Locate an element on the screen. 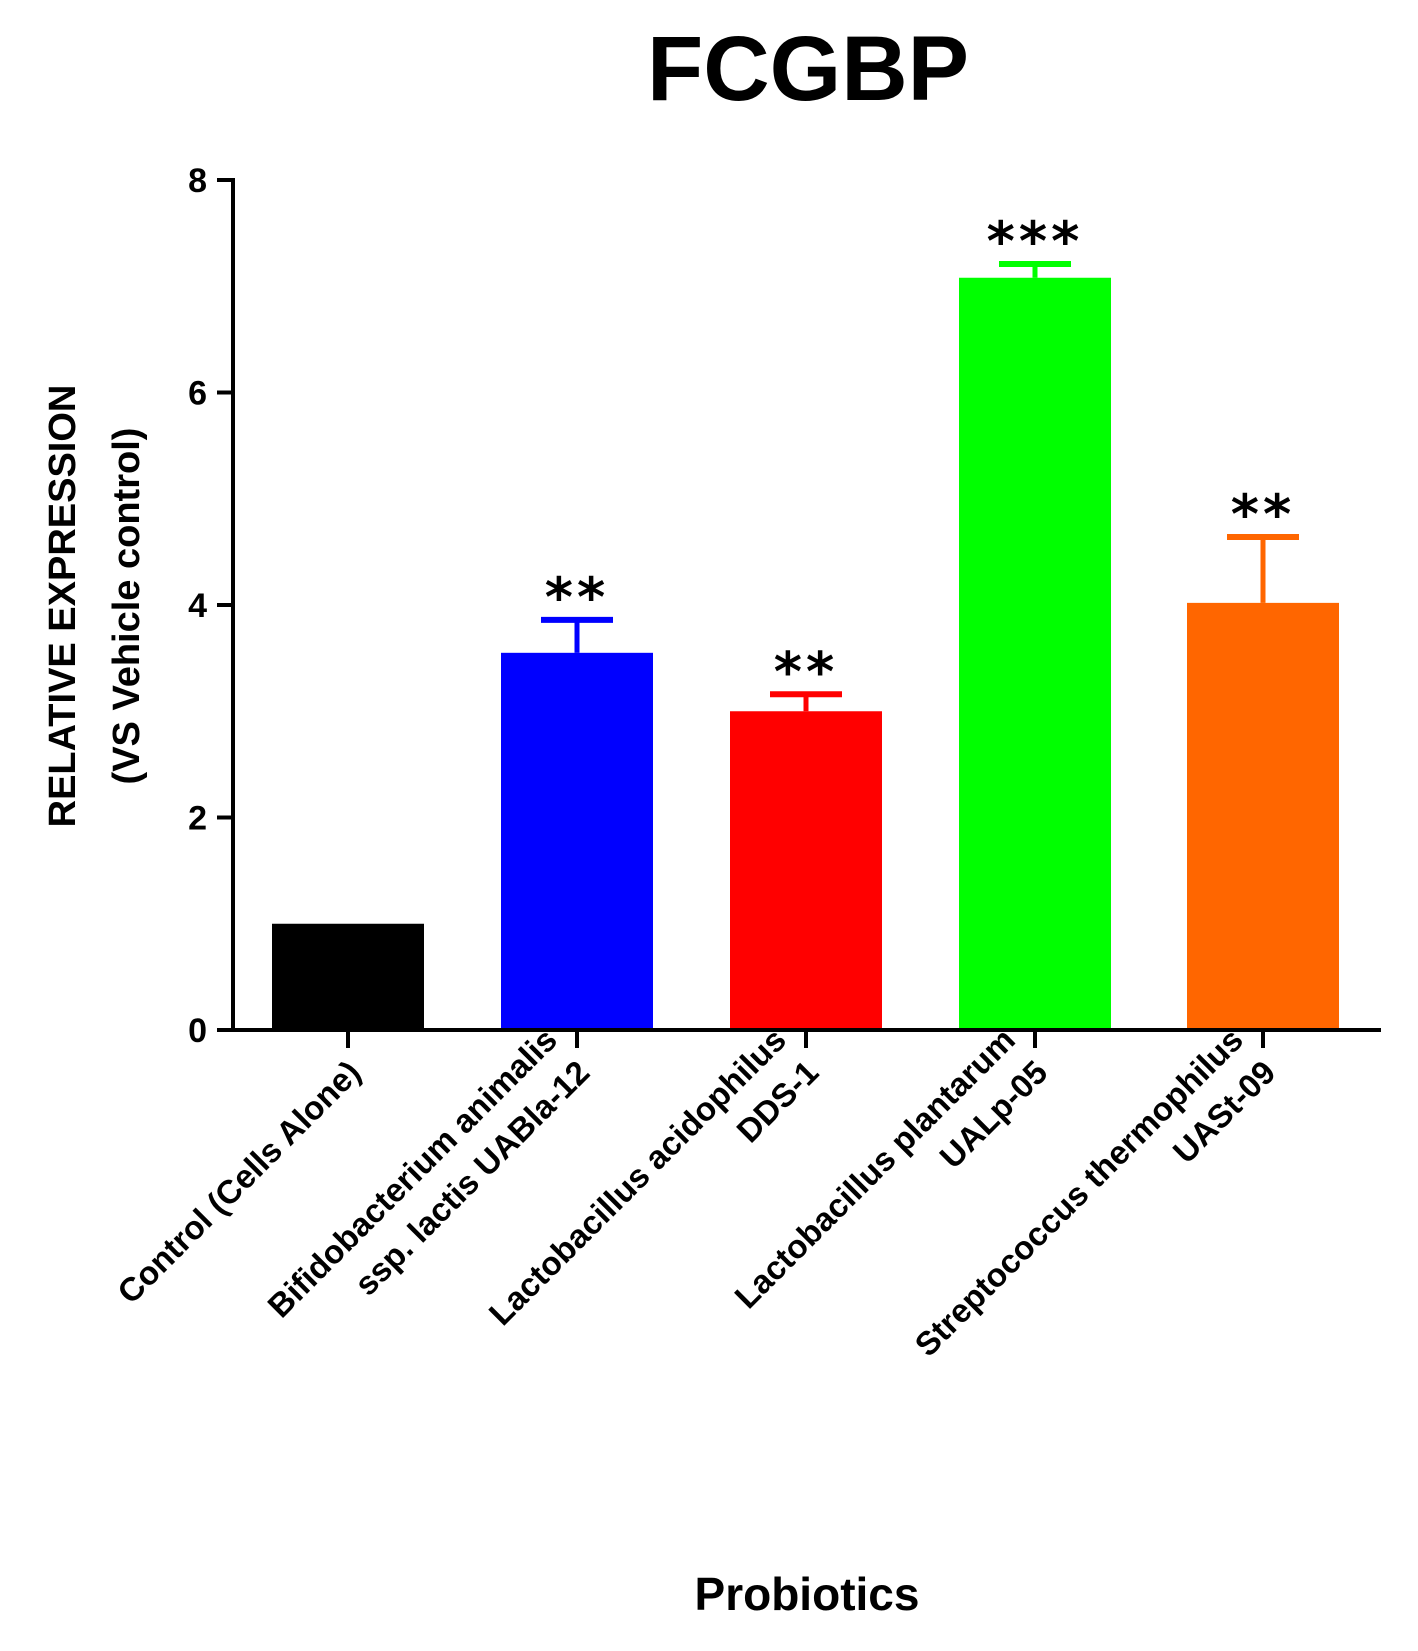 The width and height of the screenshot is (1418, 1651). y-tick-label-4: 4 is located at coordinates (197, 606).